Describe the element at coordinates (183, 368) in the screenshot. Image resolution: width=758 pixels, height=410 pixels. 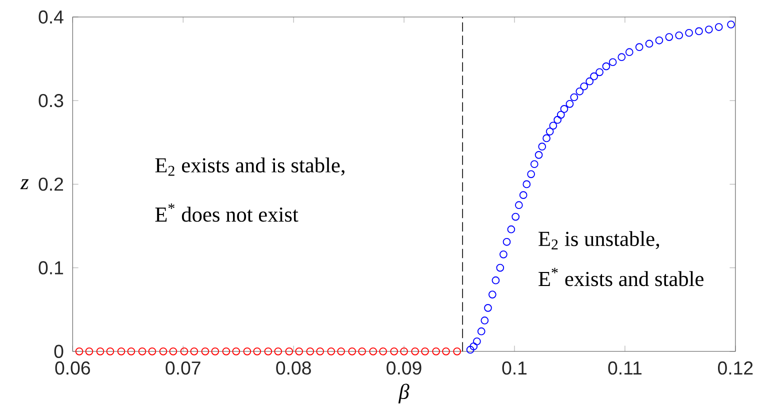
I see `x-tick-label: 0.07` at that location.